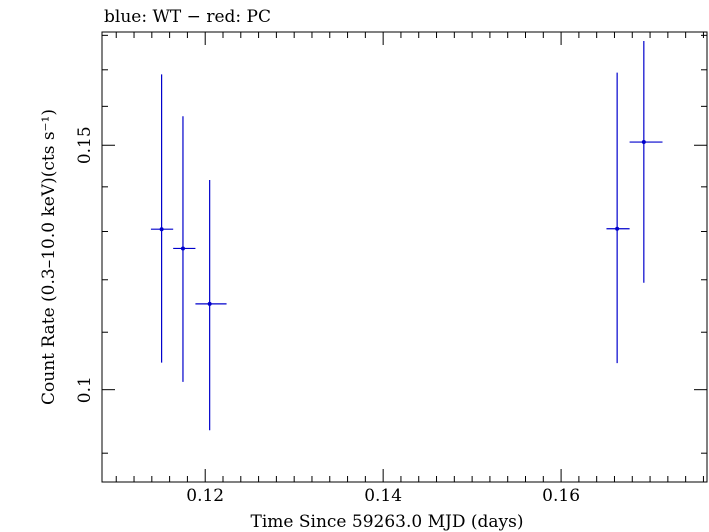  I want to click on y-axis-label: Count Rate (0.3–10.0 keV)(cts s⁻¹), so click(49, 257).